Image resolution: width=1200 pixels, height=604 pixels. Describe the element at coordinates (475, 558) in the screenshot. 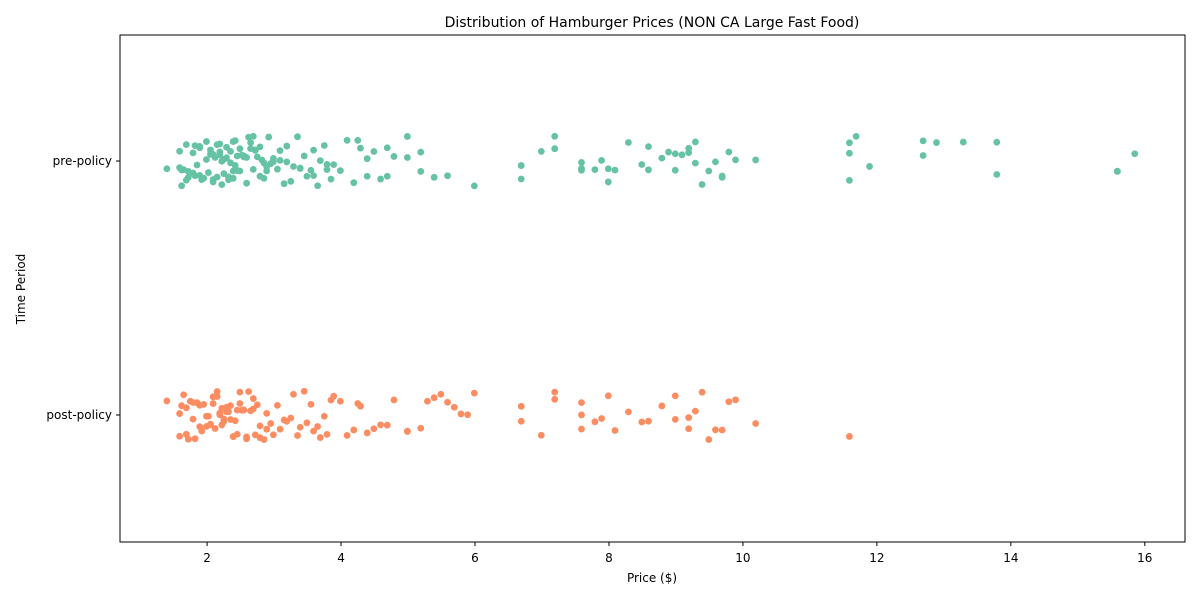

I see `x-tick-label: 6` at that location.